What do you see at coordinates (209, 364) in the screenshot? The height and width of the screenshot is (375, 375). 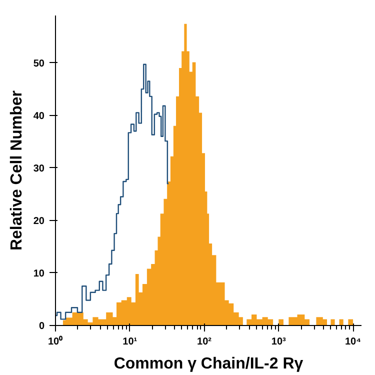 I see `x-axis-title: Common γ Chain/IL-2 Rγ` at bounding box center [209, 364].